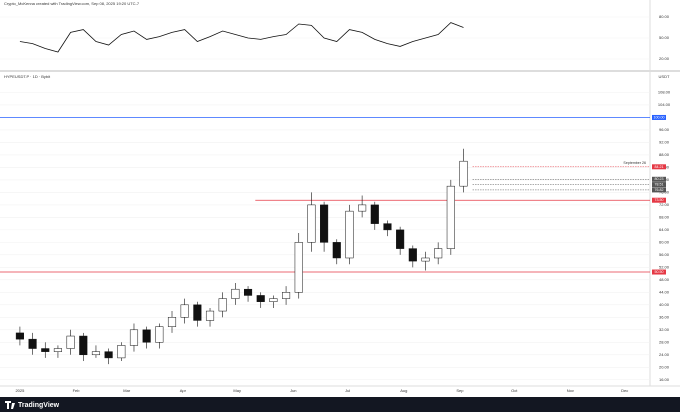 The width and height of the screenshot is (680, 417). I want to click on x-tick-label: Mar, so click(127, 390).